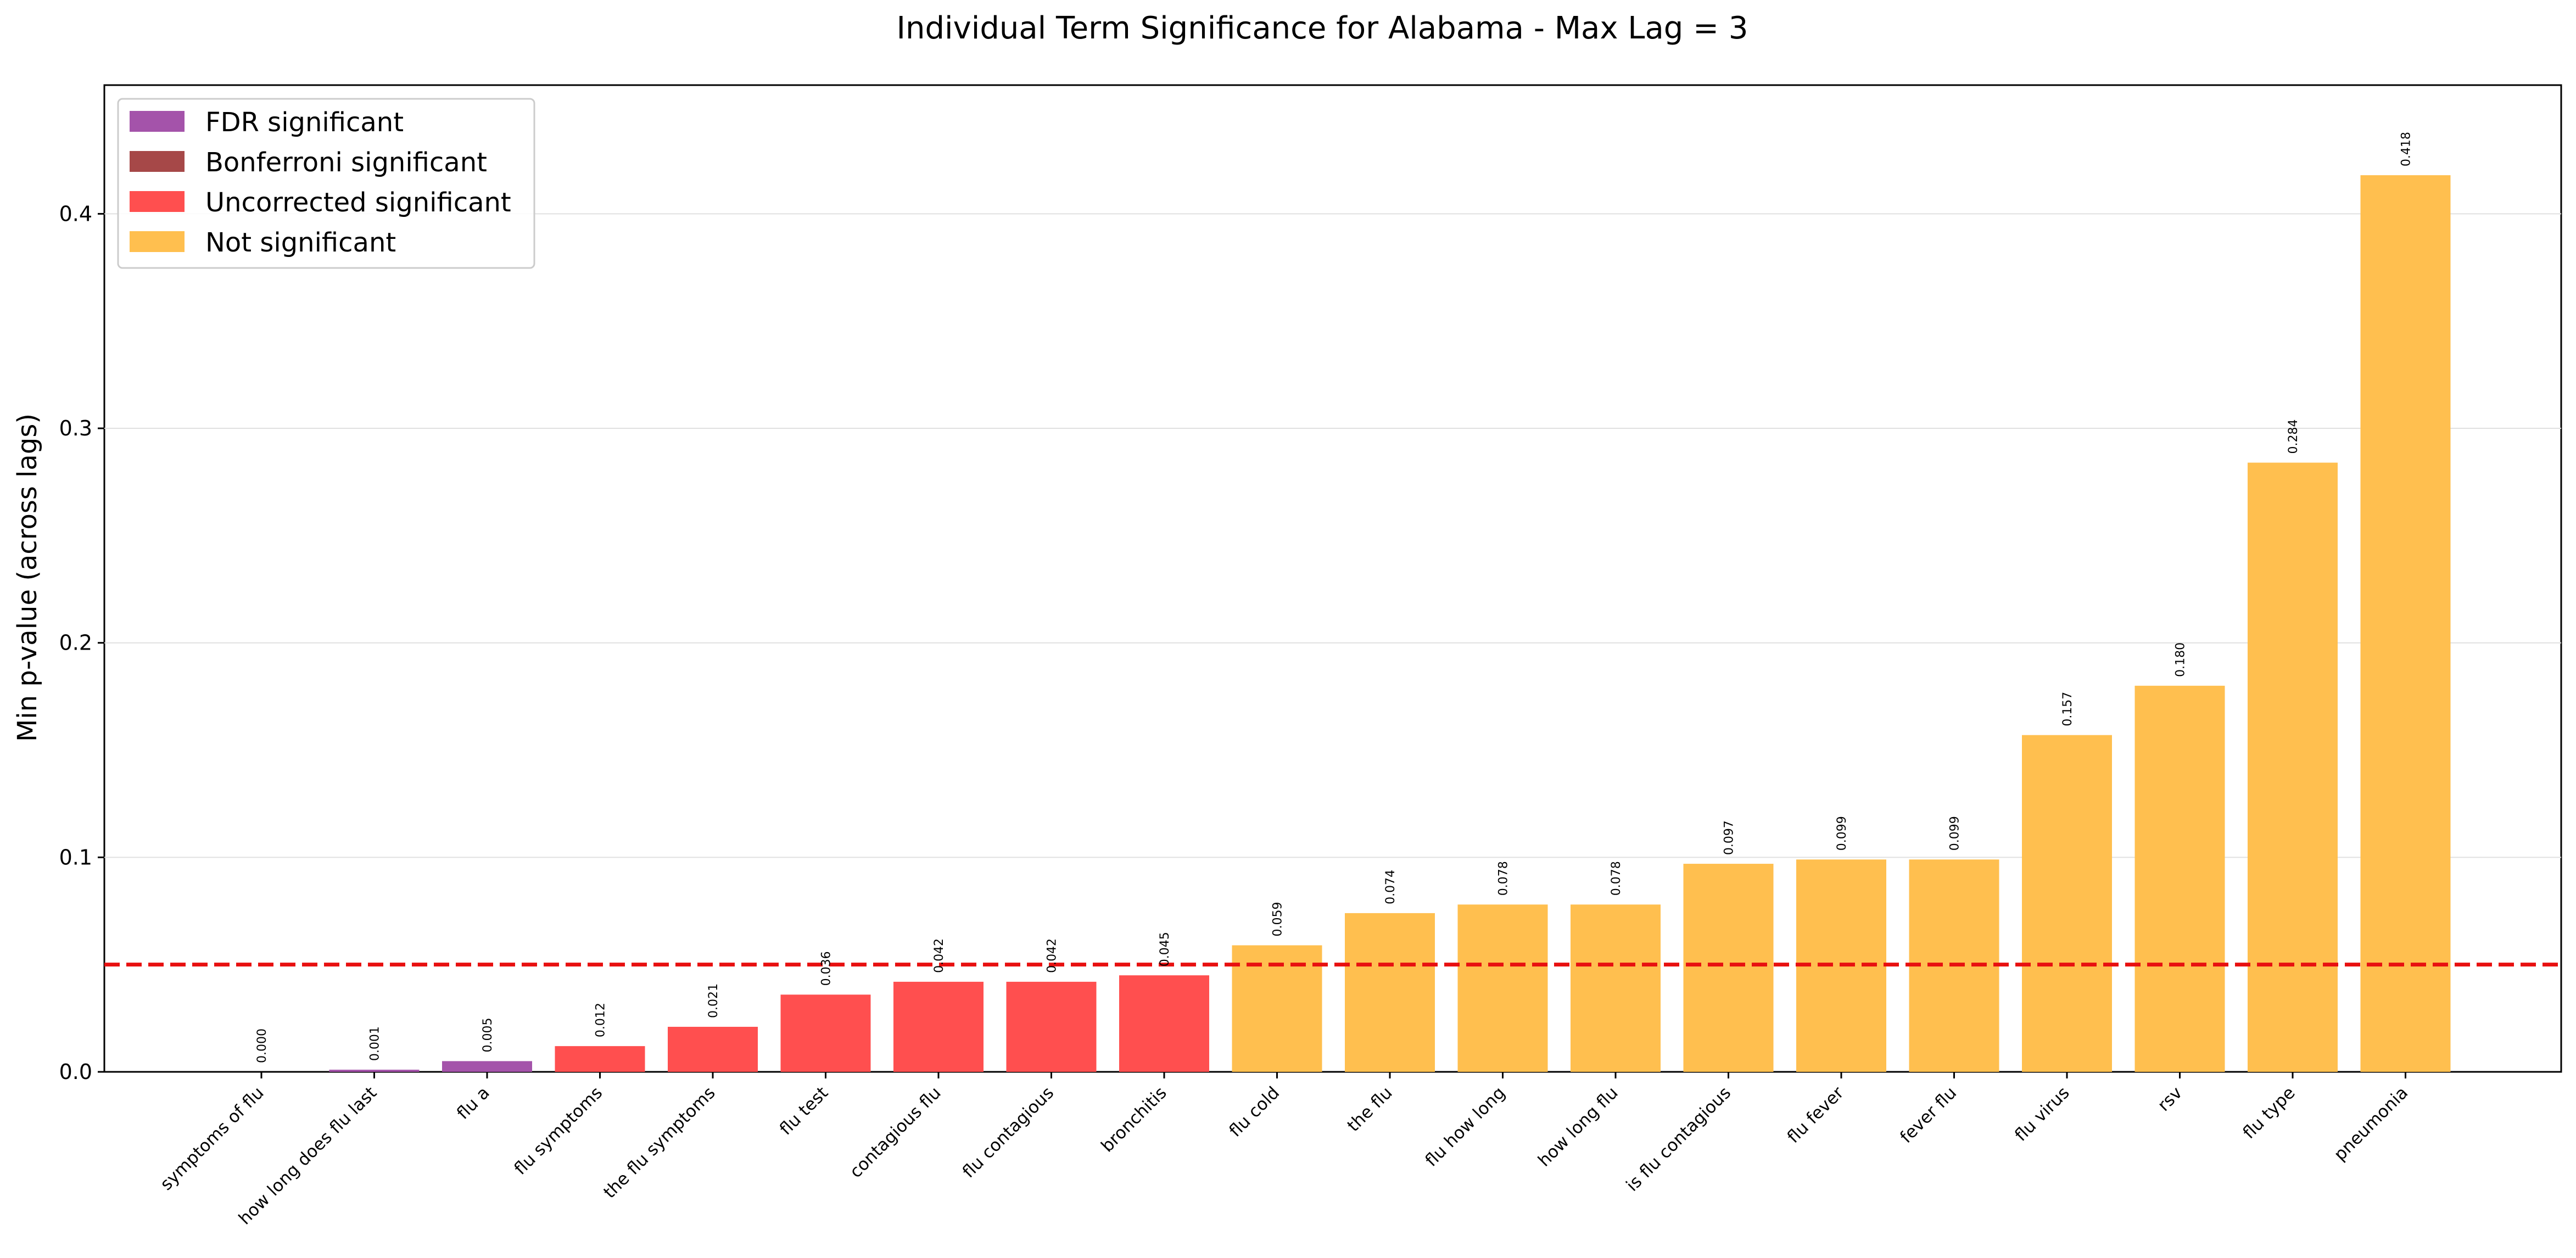 The height and width of the screenshot is (1258, 2576). I want to click on x-tick-label: the flu, so click(1370, 1109).